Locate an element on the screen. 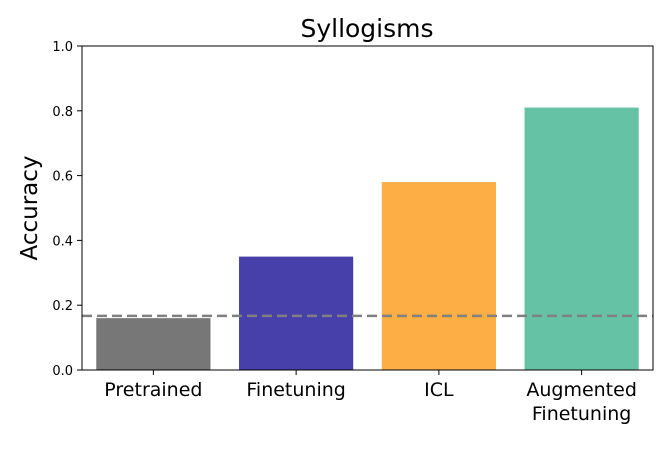 This screenshot has width=665, height=452. y-tick-label-5: 1.0 is located at coordinates (62, 47).